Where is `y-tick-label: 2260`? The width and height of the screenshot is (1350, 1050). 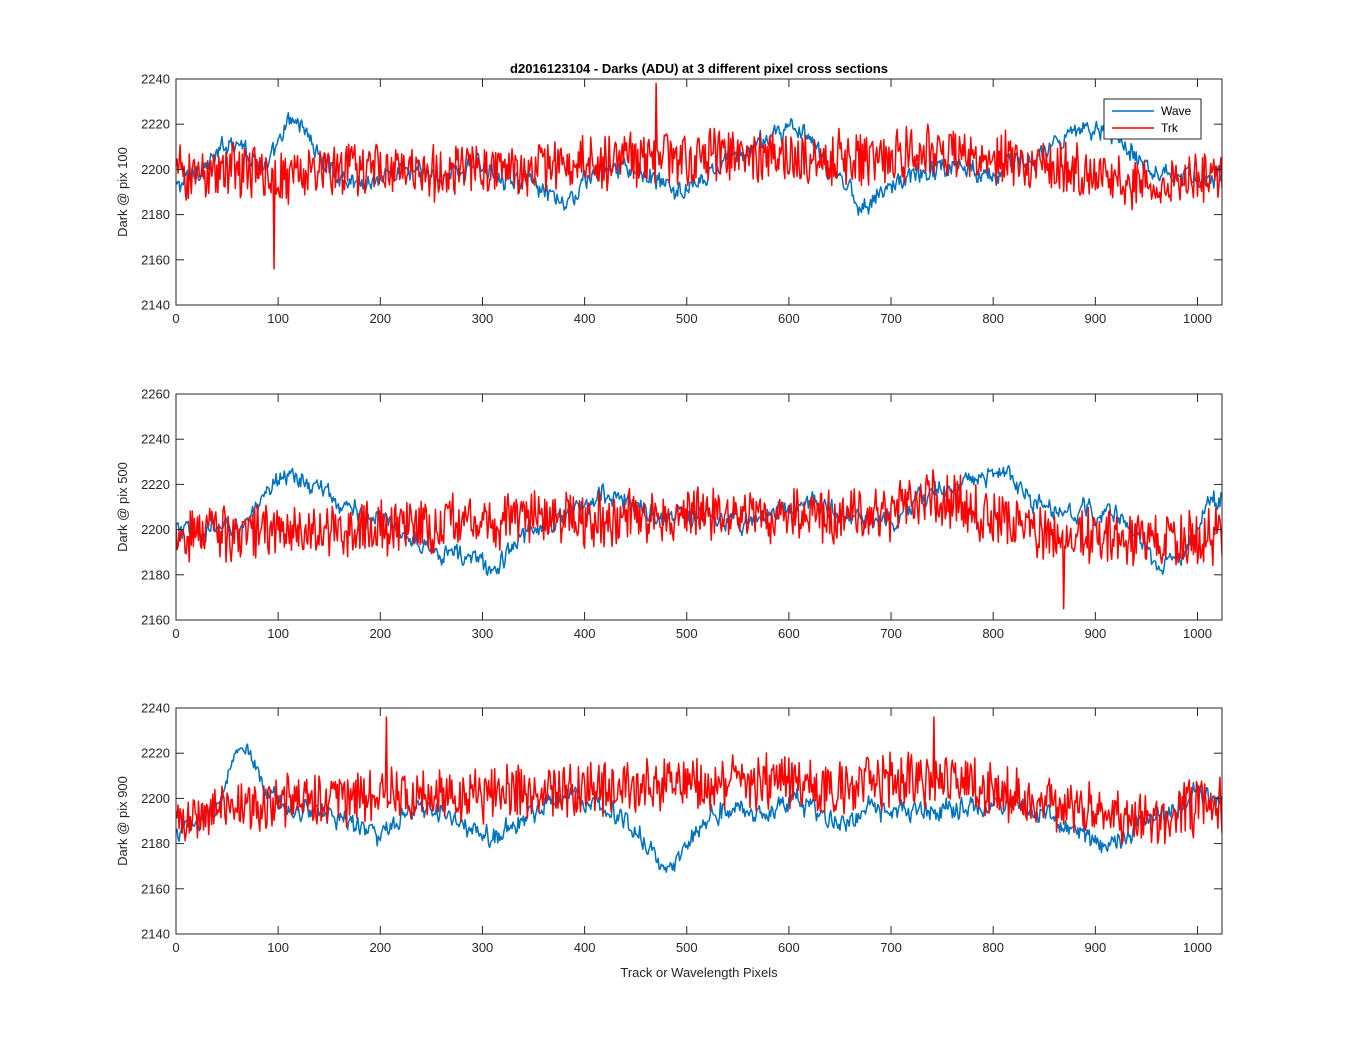
y-tick-label: 2260 is located at coordinates (155, 394).